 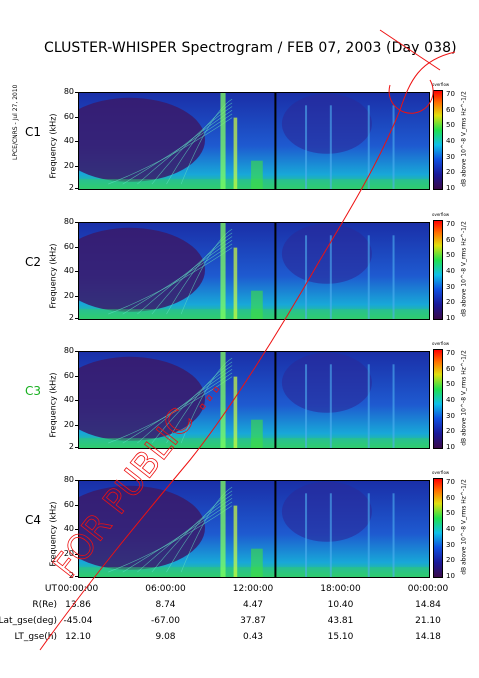 I want to click on ephemeris-value: 12.10, so click(x=78, y=637).